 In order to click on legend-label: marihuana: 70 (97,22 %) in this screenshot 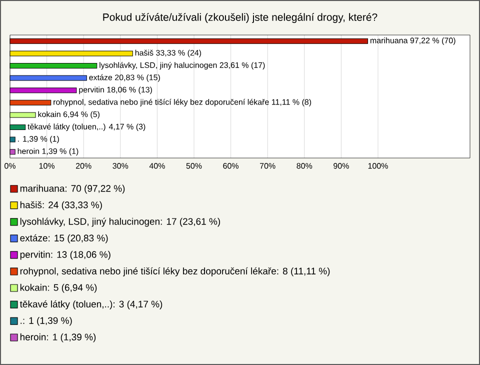, I will do `click(72, 189)`.